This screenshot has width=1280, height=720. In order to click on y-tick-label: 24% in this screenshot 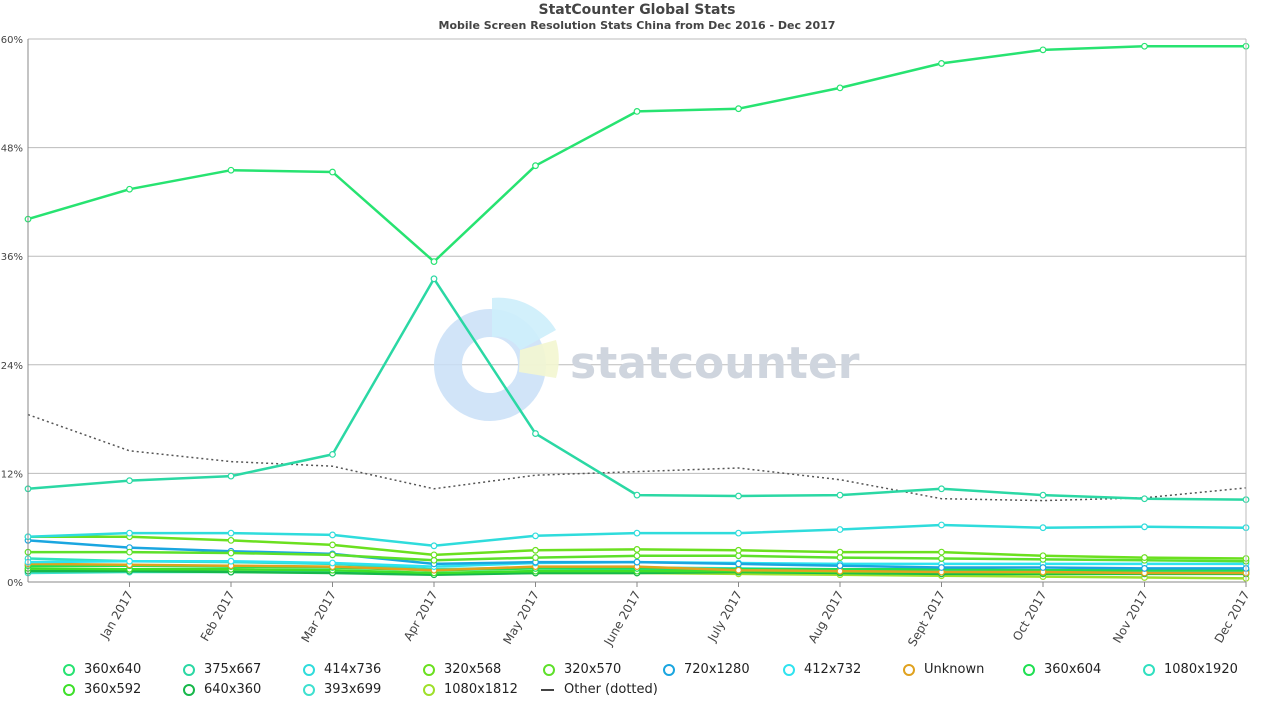, I will do `click(12, 366)`.